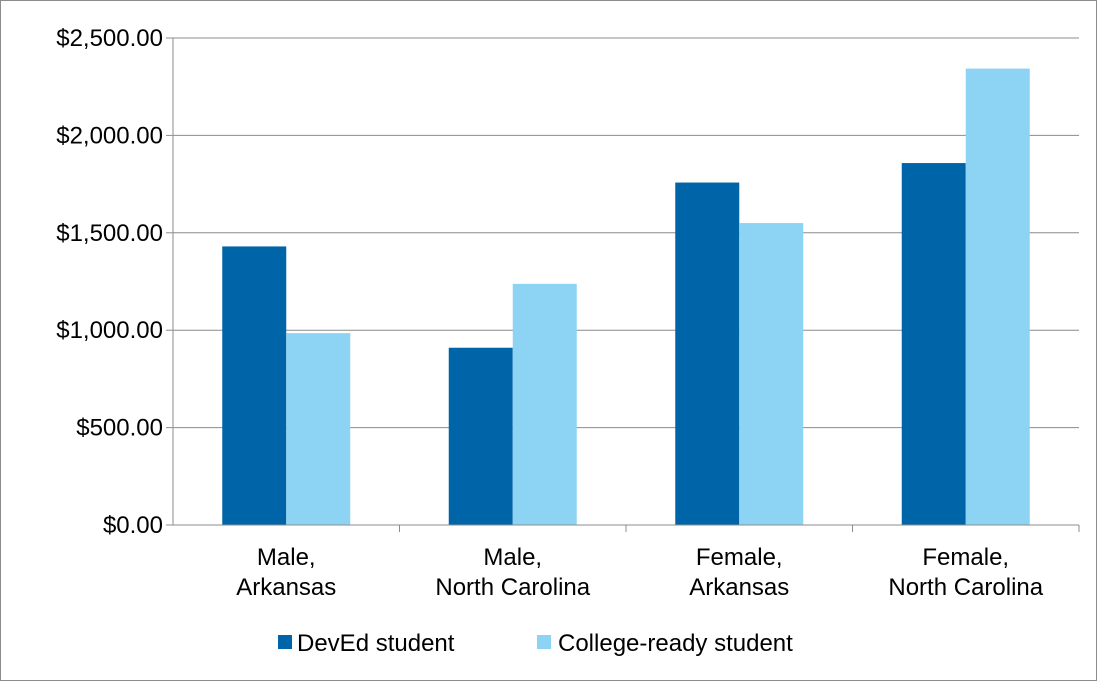  Describe the element at coordinates (133, 525) in the screenshot. I see `y-tick-label: $0.00` at that location.